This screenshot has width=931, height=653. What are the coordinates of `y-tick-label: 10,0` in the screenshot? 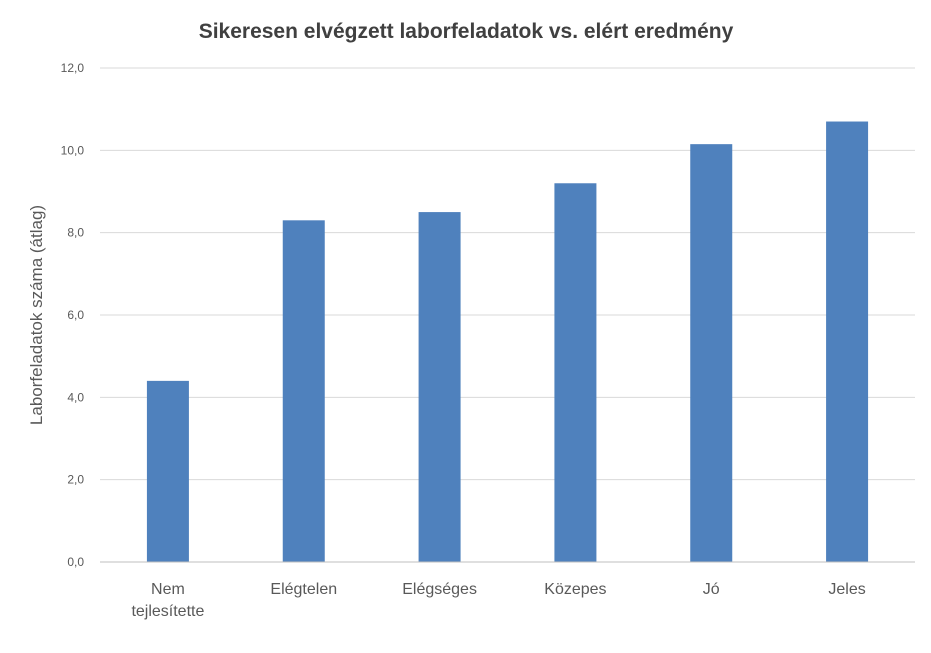 It's located at (73, 150).